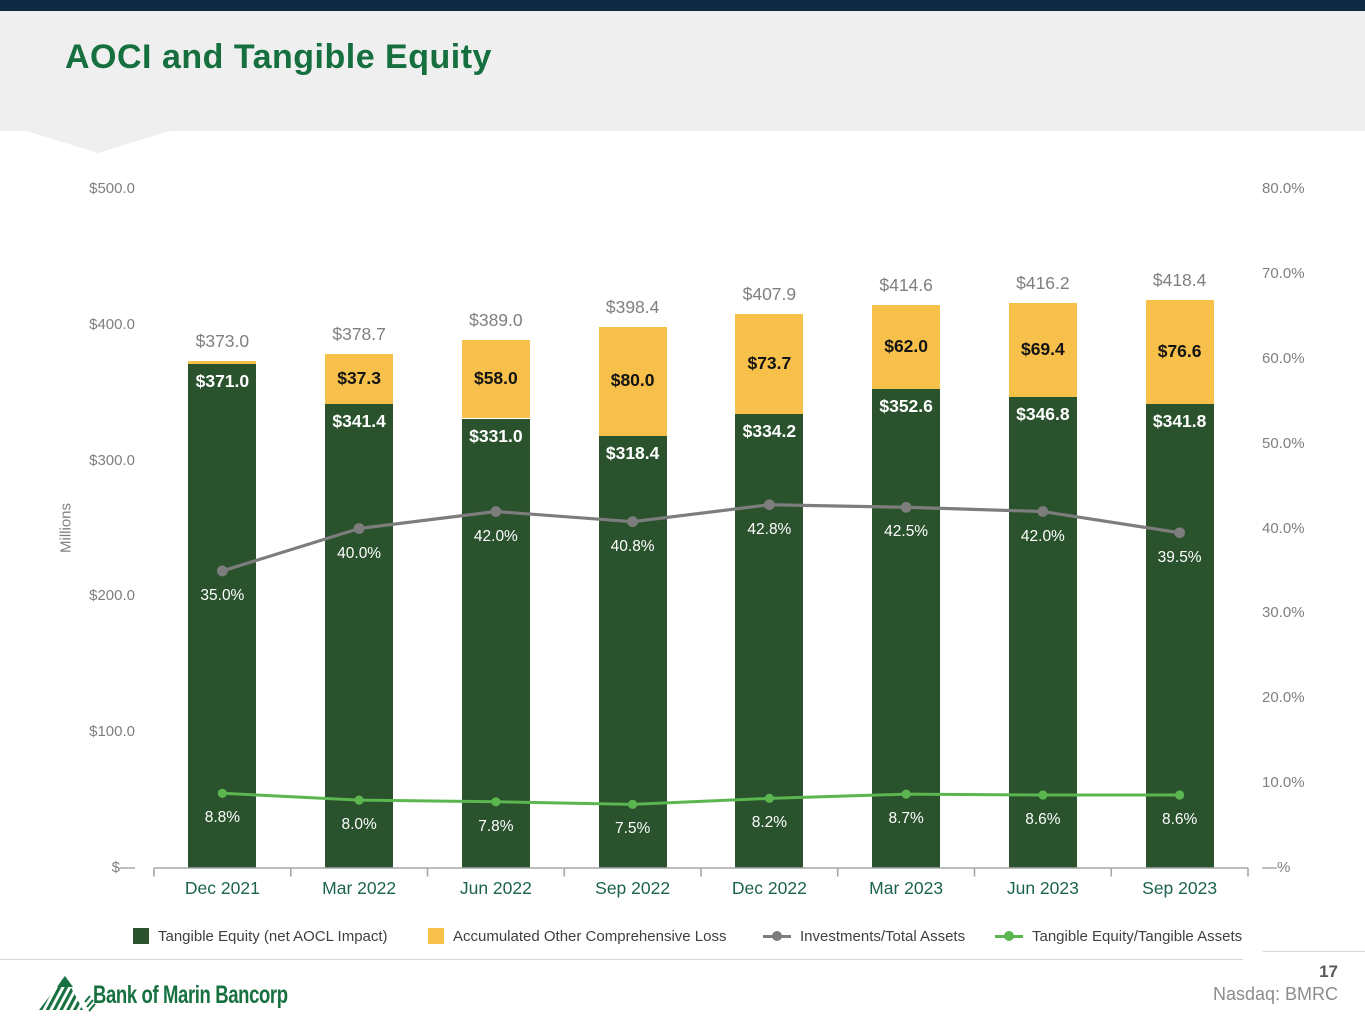  I want to click on left-axis-tick-label: $100.0, so click(112, 732).